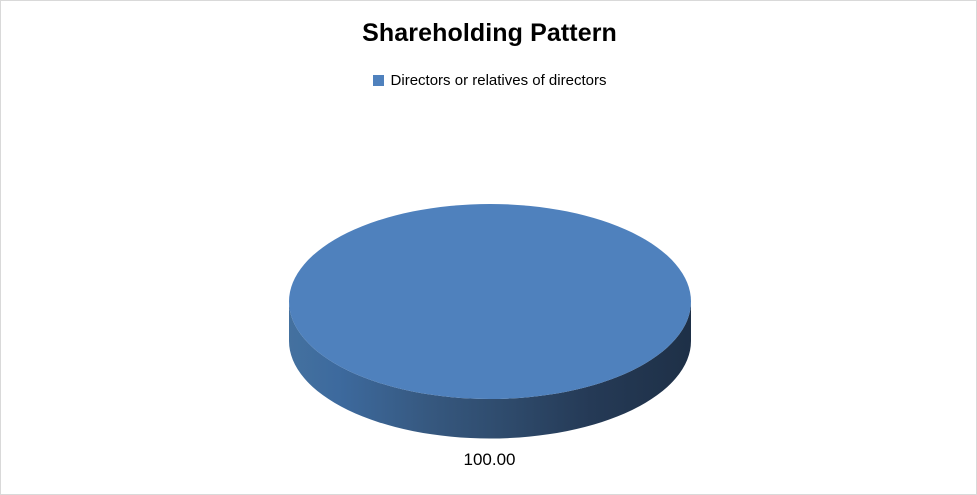 Image resolution: width=977 pixels, height=495 pixels. Describe the element at coordinates (489, 459) in the screenshot. I see `pie-data-label: 100.00` at that location.